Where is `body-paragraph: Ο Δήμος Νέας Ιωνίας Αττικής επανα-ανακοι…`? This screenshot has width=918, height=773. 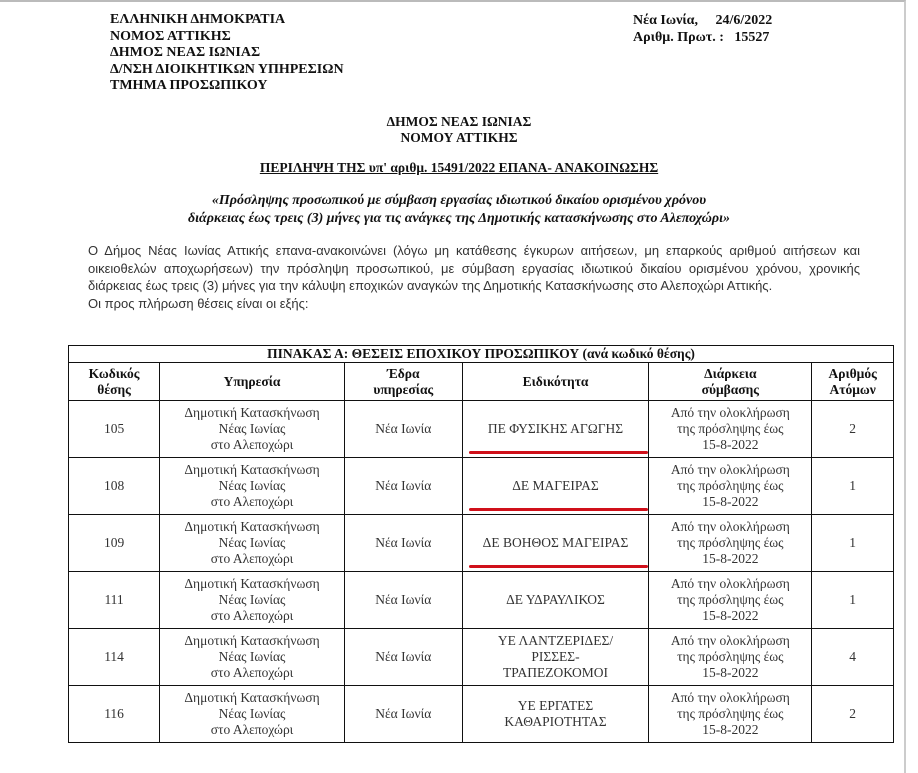
body-paragraph: Ο Δήμος Νέας Ιωνίας Αττικής επανα-ανακοι… is located at coordinates (474, 268).